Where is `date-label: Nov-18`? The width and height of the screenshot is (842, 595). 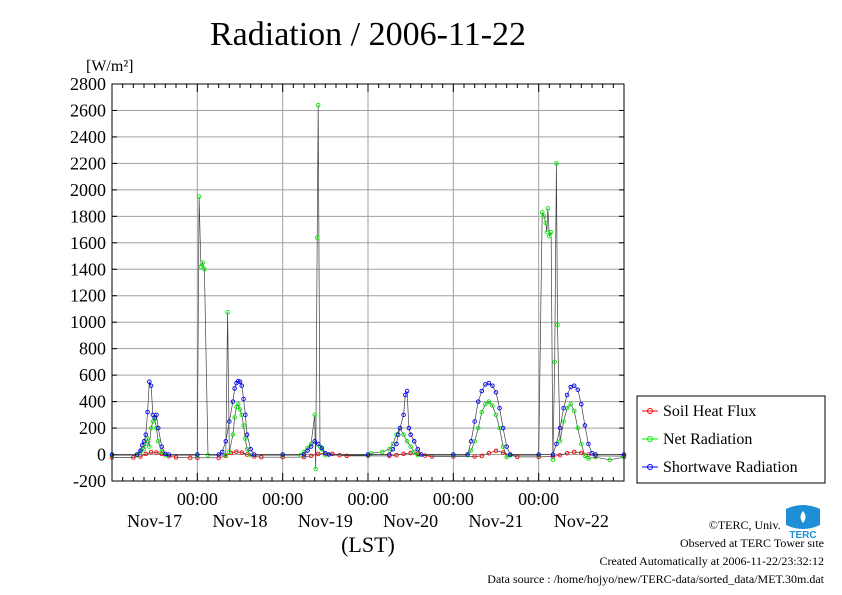 date-label: Nov-18 is located at coordinates (240, 521).